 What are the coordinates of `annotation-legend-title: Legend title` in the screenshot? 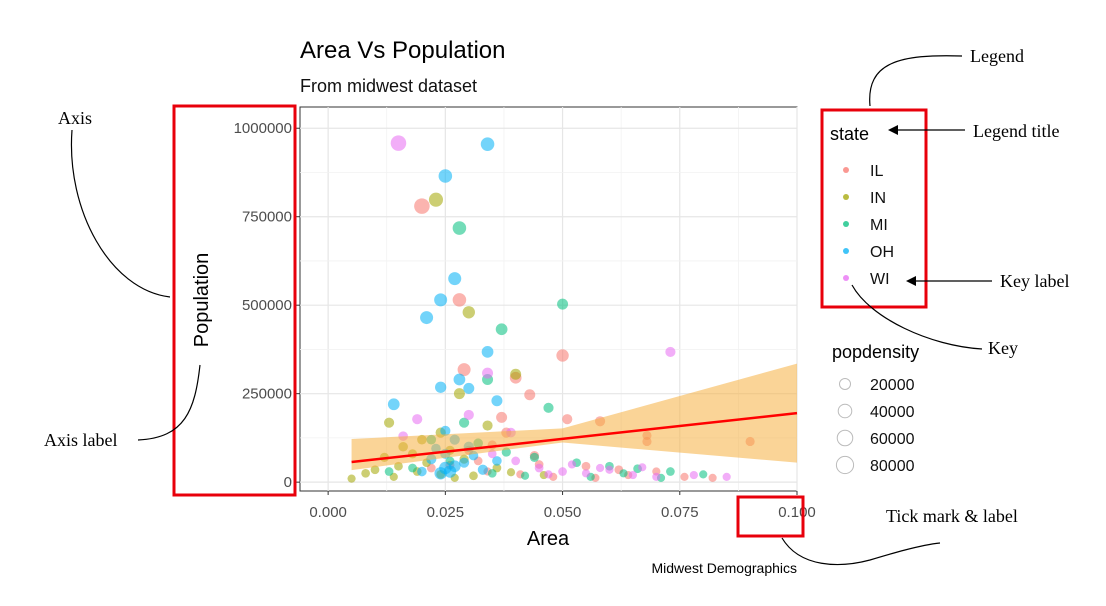 It's located at (1016, 131).